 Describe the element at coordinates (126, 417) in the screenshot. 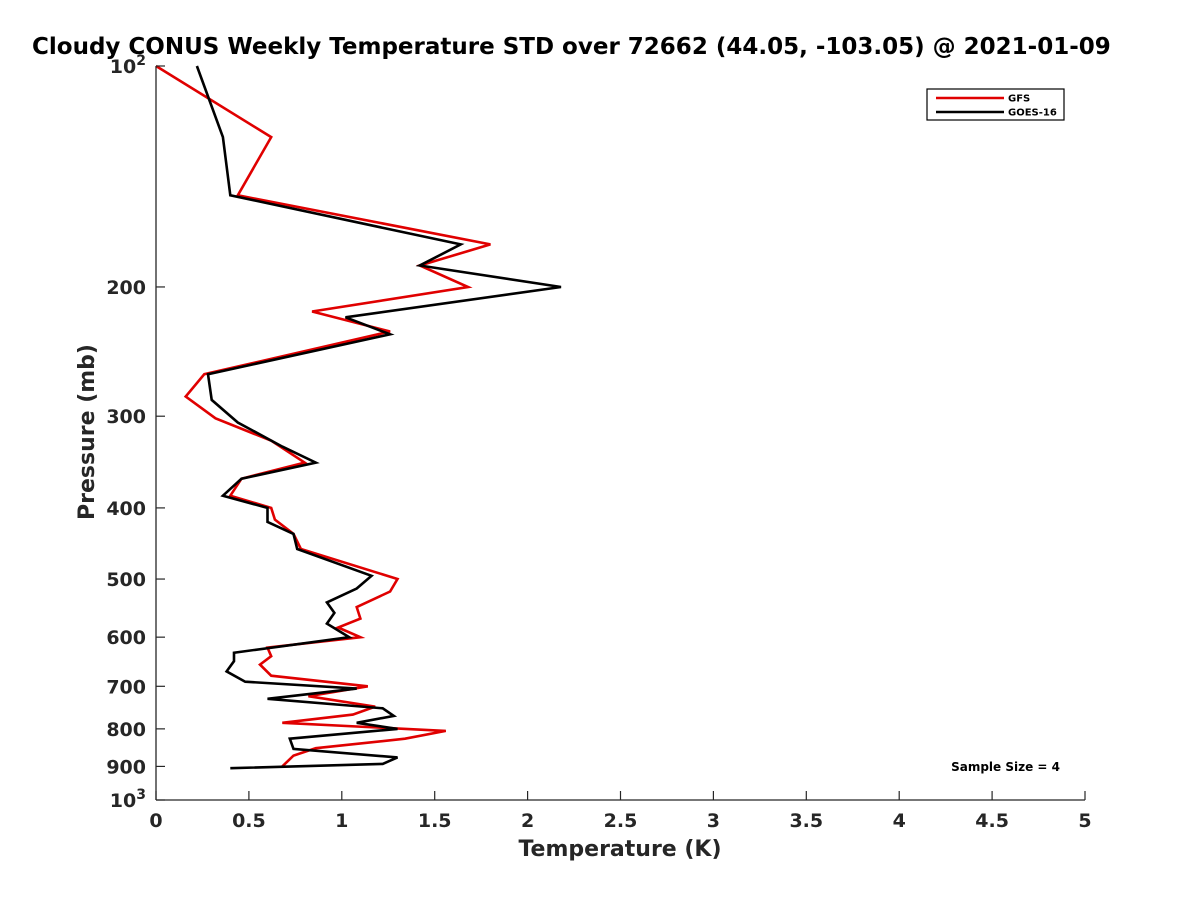

I see `y-tick-label: 300` at that location.